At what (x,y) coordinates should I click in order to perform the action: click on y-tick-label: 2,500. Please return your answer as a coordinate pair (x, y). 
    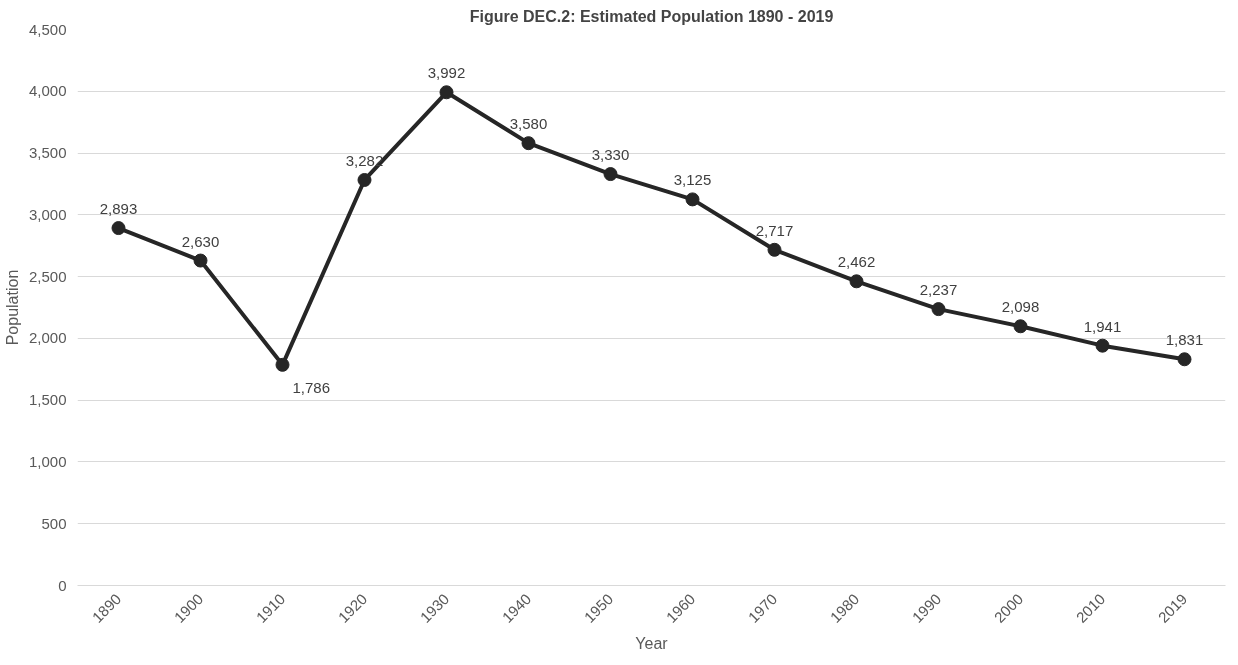
    Looking at the image, I should click on (47, 276).